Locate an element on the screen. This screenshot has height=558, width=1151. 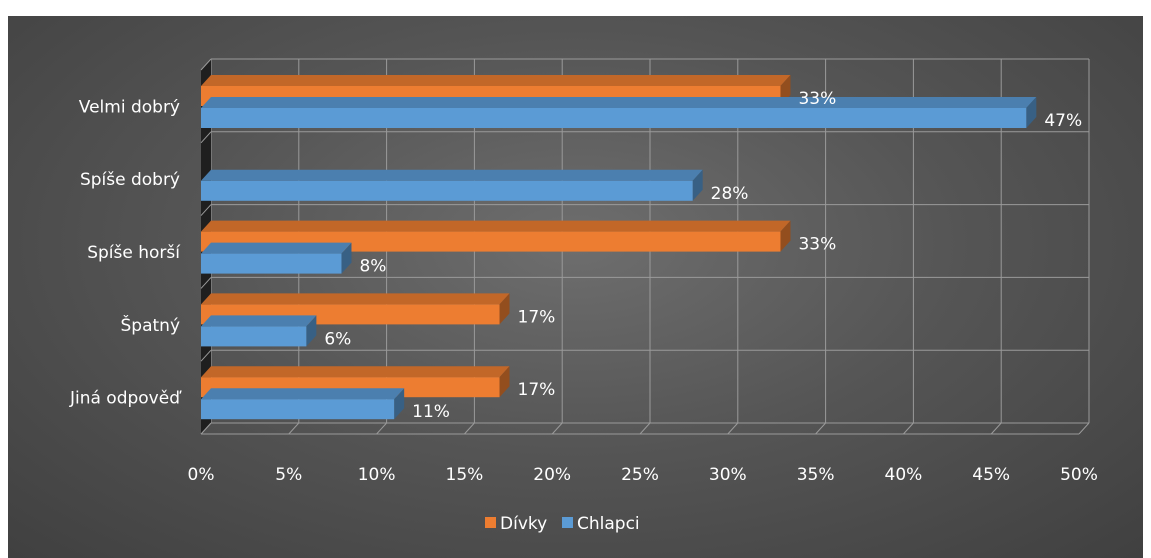
category-label: Spíše dobrý is located at coordinates (130, 180).